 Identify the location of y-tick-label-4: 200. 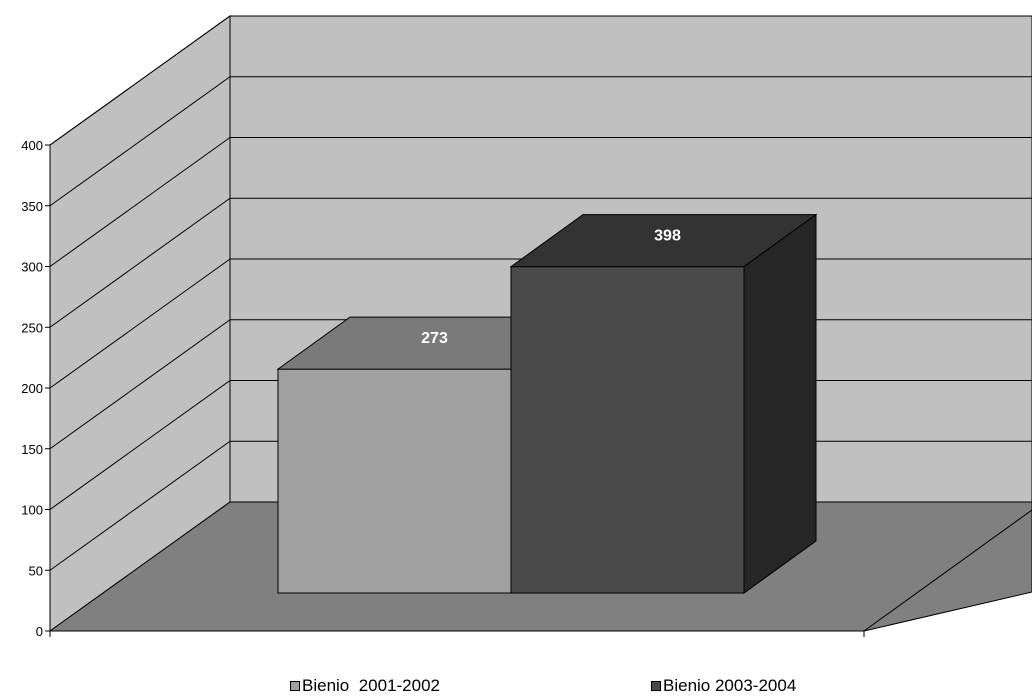
(32, 388).